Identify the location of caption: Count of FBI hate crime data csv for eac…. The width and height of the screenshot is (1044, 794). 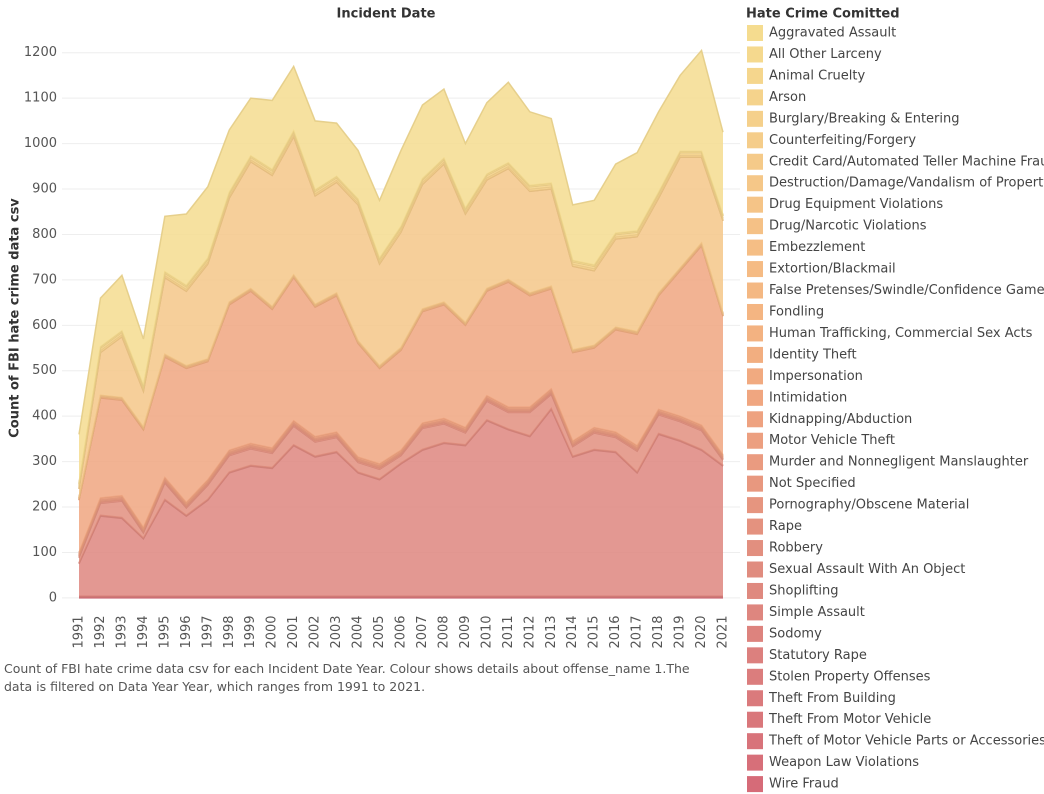
(347, 677).